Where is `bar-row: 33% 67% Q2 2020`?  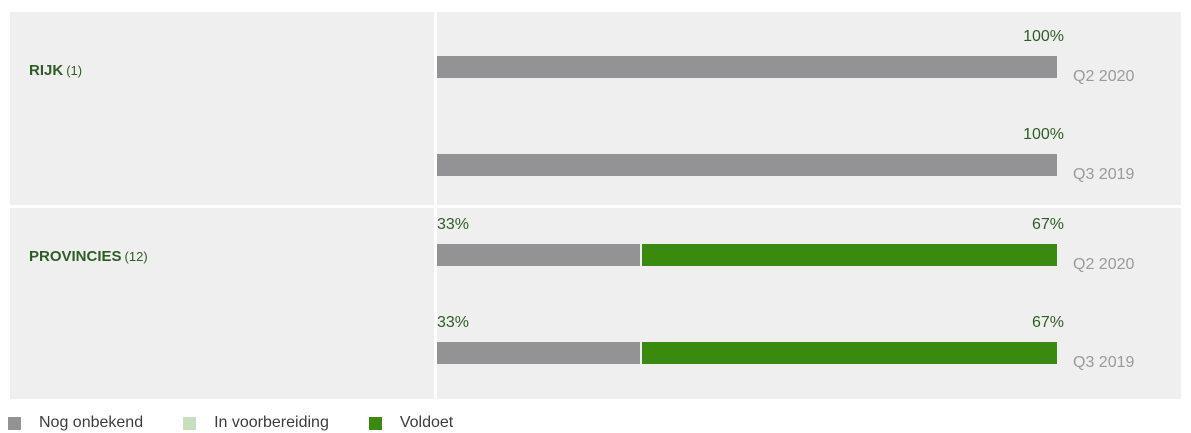
bar-row: 33% 67% Q2 2020 is located at coordinates (797, 251).